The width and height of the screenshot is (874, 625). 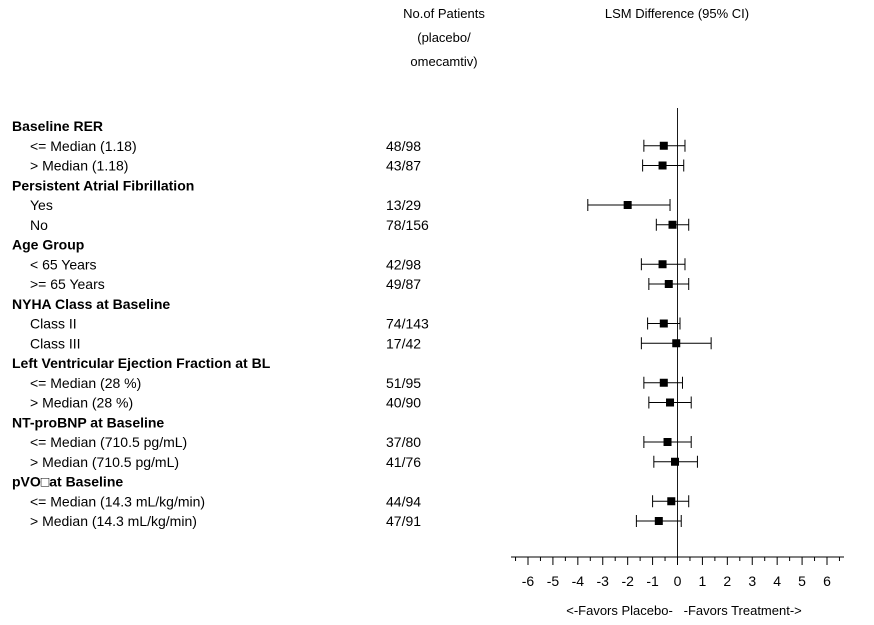 What do you see at coordinates (677, 13) in the screenshot?
I see `effect-header: LSM Difference (95% CI)` at bounding box center [677, 13].